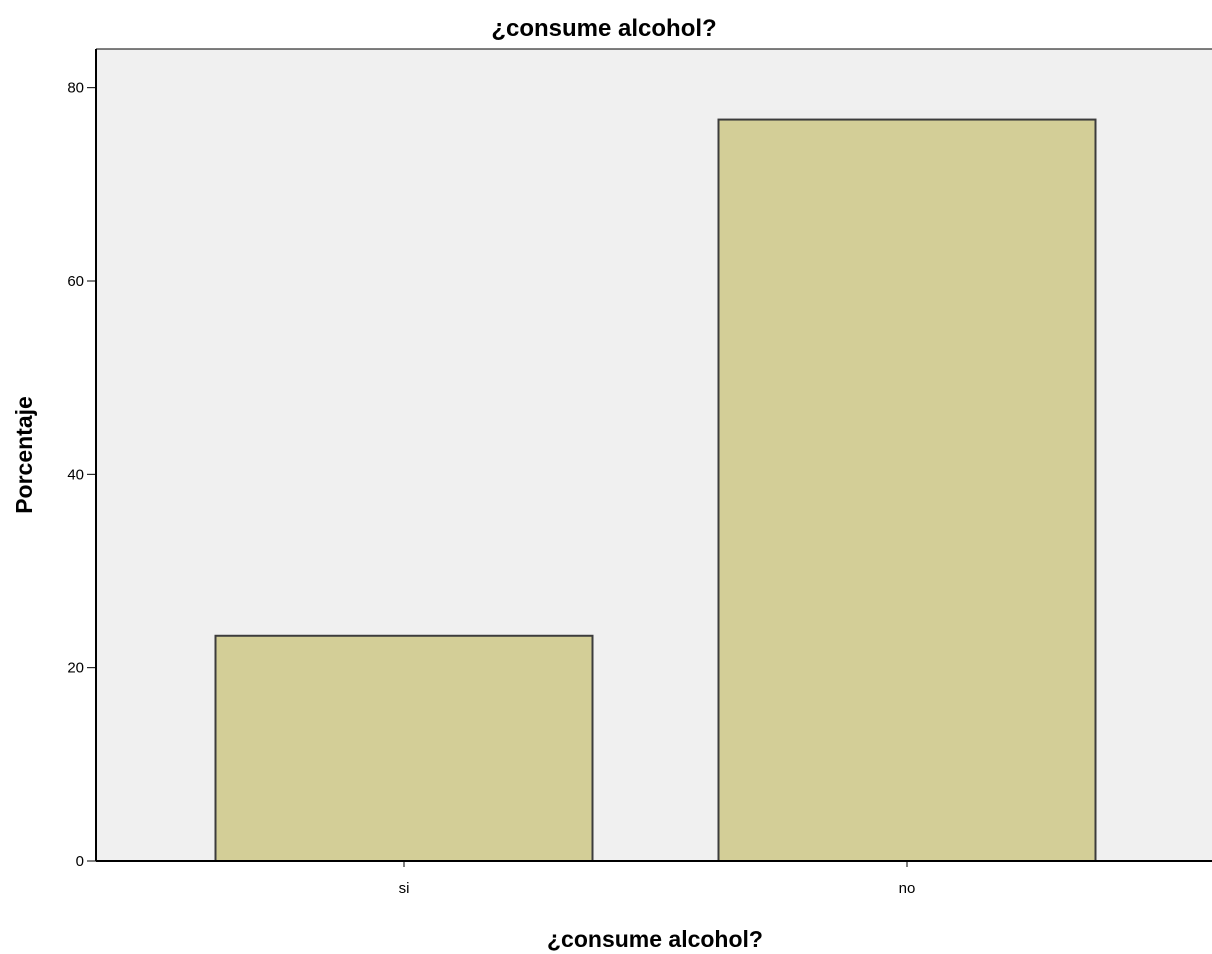 The width and height of the screenshot is (1212, 954). Describe the element at coordinates (404, 888) in the screenshot. I see `x-tick-label-si: si` at that location.